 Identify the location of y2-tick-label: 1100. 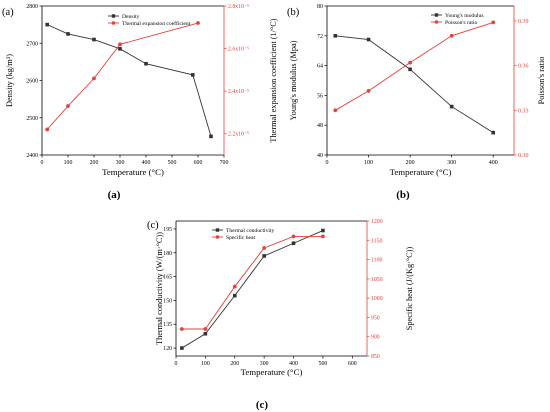
(376, 261).